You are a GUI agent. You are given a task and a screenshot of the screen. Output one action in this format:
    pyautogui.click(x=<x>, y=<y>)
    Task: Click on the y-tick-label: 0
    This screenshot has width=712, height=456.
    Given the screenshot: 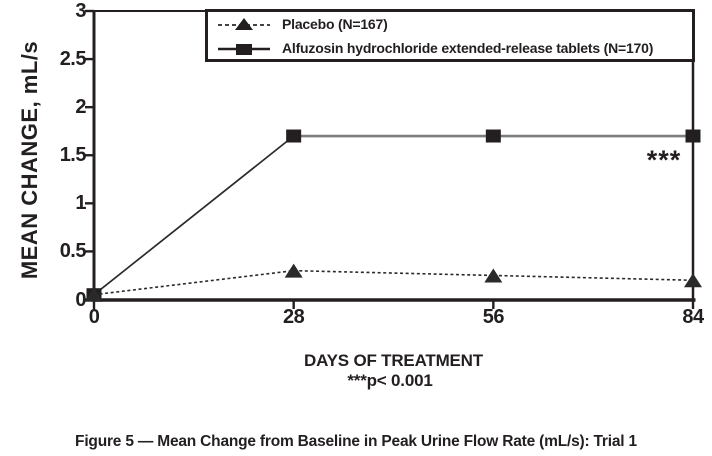 What is the action you would take?
    pyautogui.click(x=80, y=299)
    